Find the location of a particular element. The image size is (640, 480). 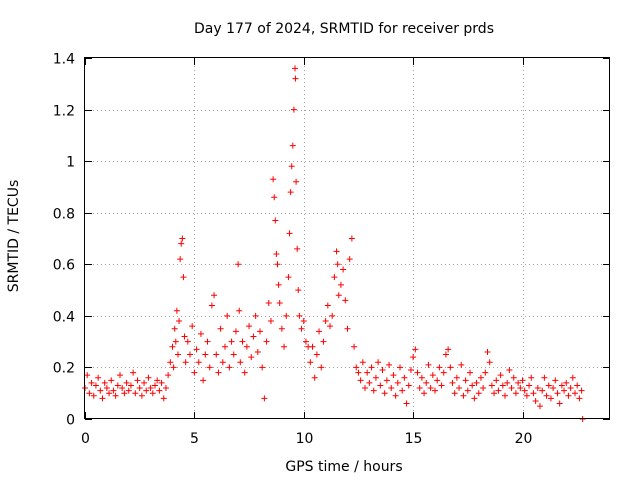

y-tick-label: 1 is located at coordinates (70, 163).